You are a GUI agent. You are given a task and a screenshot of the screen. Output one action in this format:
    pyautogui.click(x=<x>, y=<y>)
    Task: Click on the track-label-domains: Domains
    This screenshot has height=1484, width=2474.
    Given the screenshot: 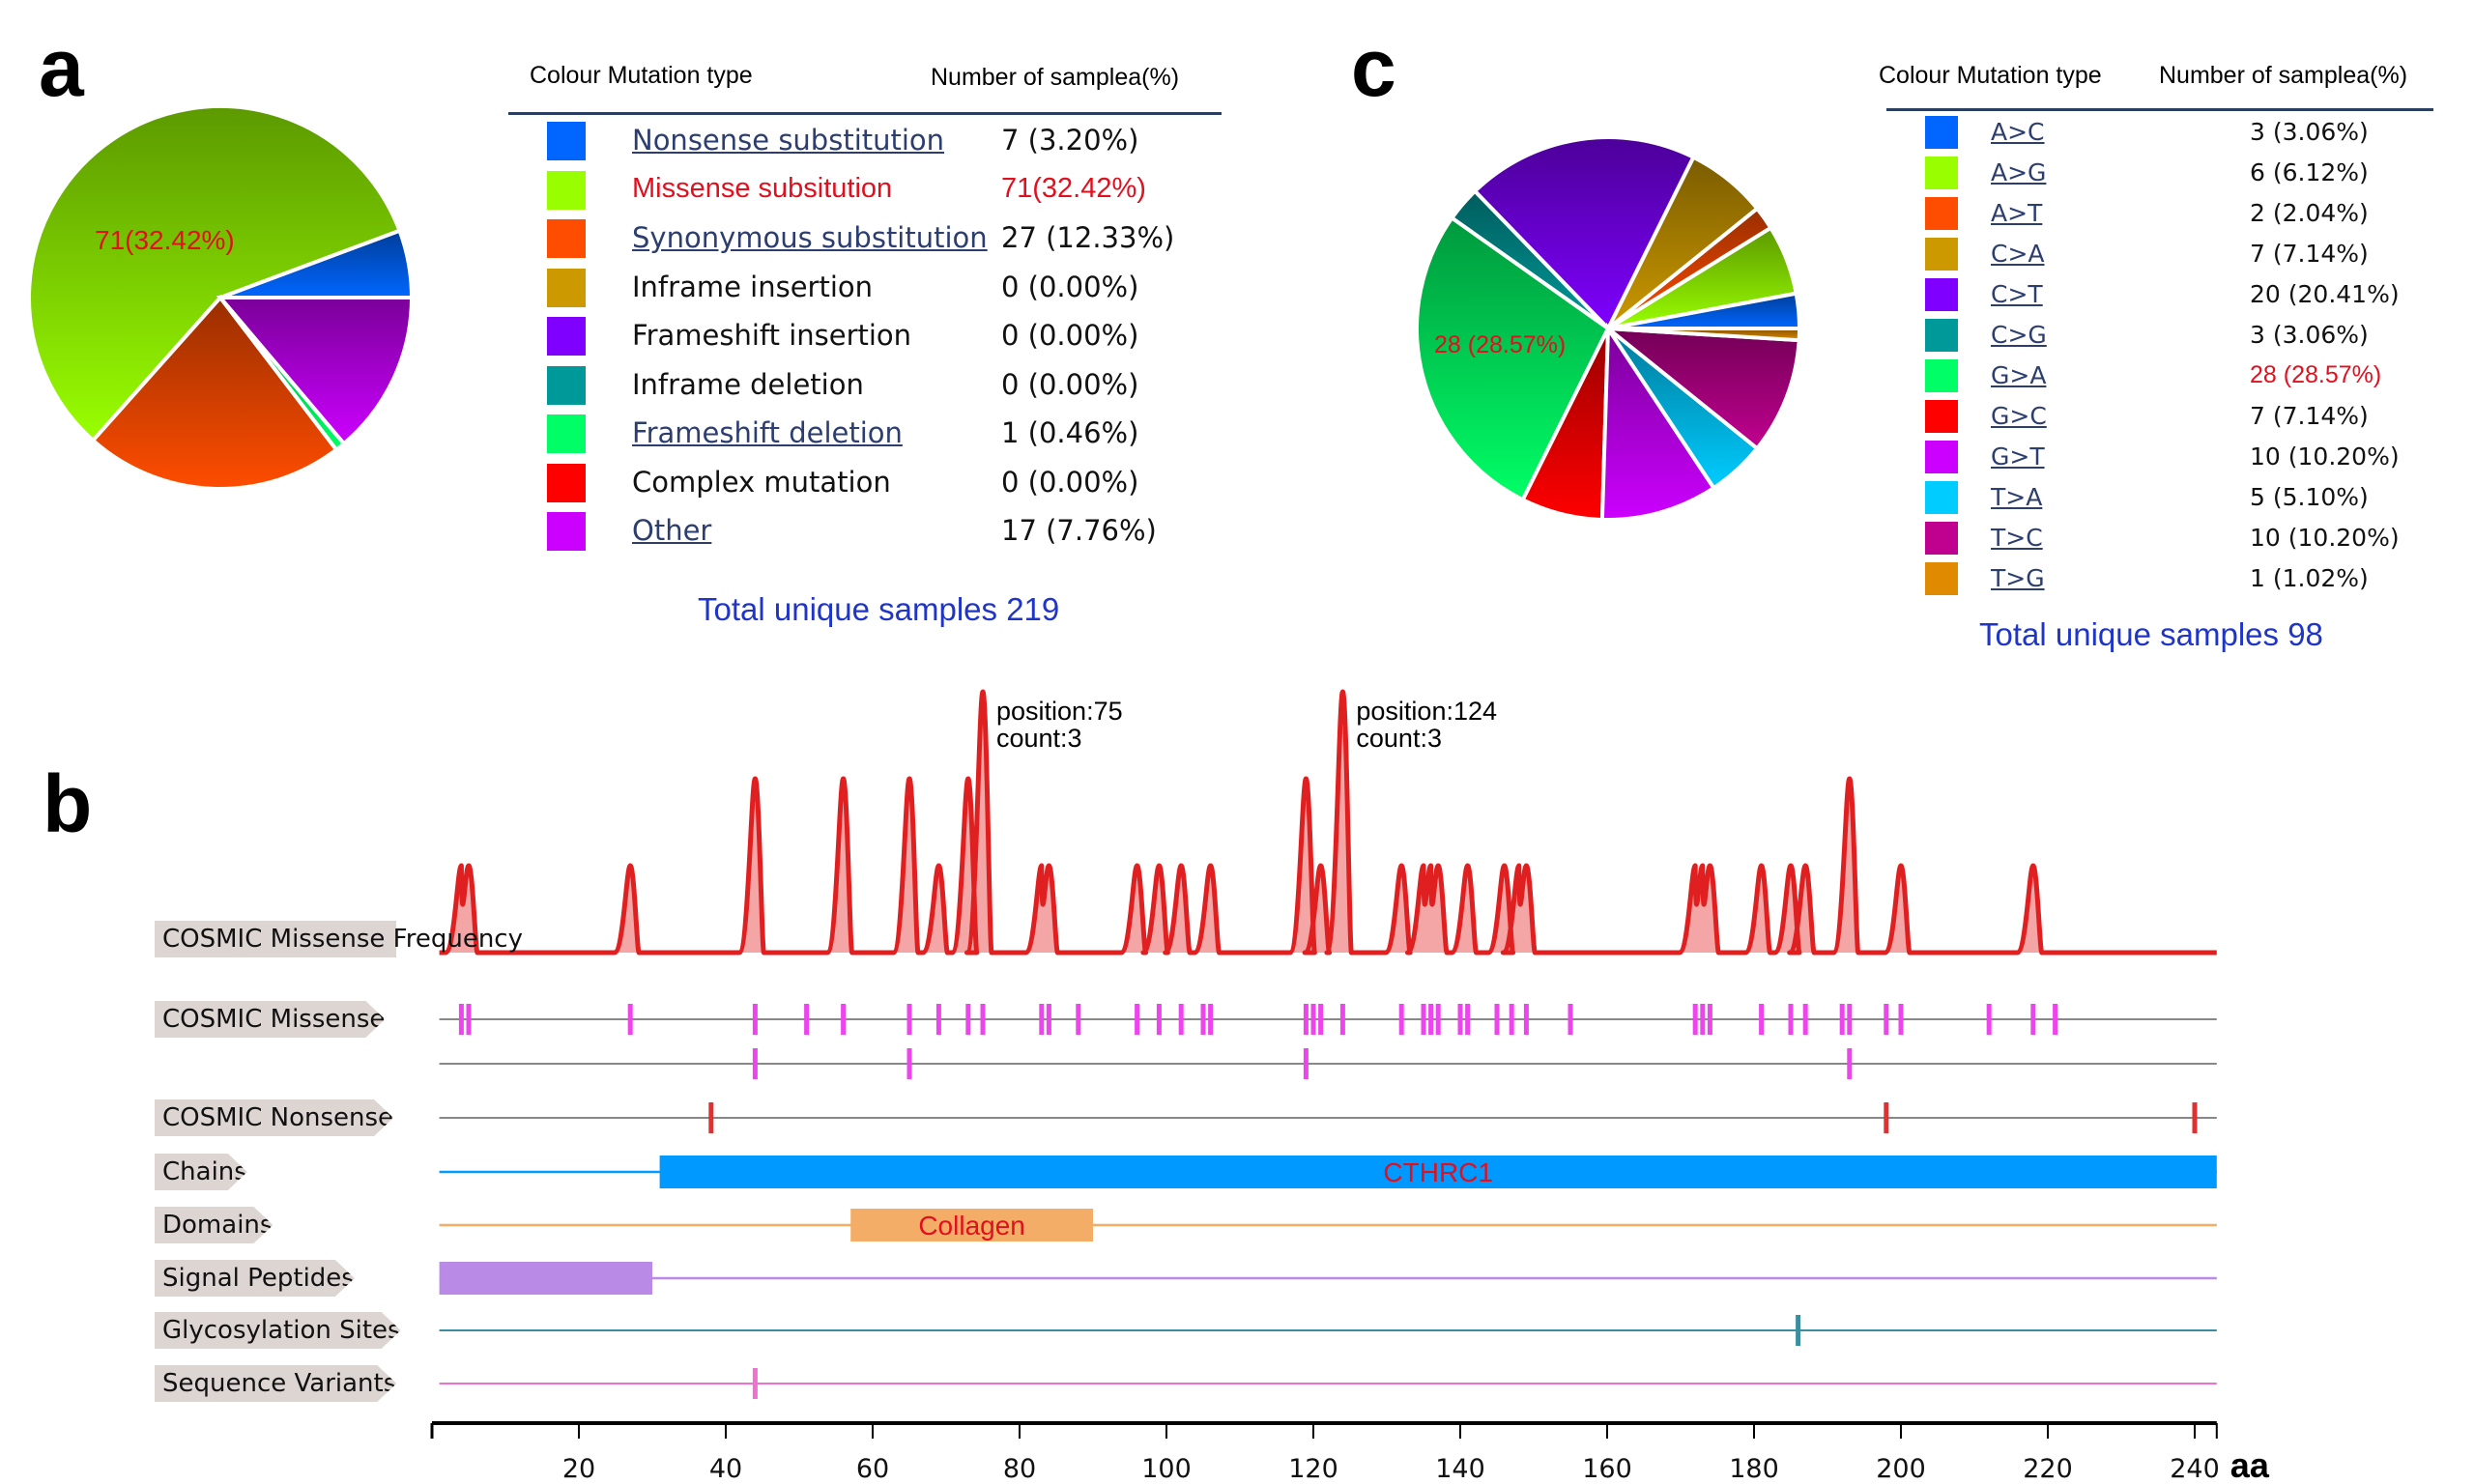 What is the action you would take?
    pyautogui.click(x=214, y=1225)
    